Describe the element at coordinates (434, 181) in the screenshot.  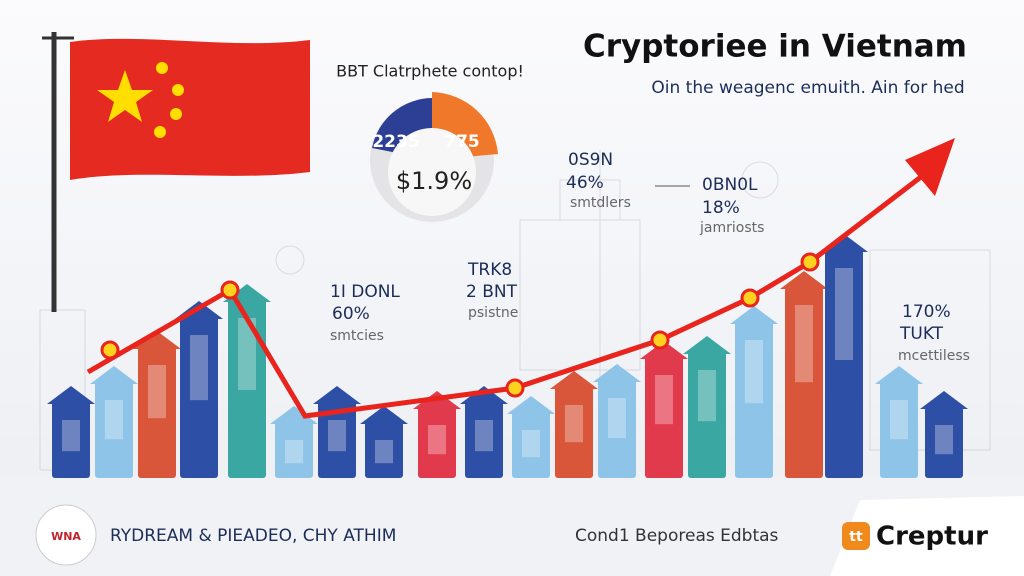
I see `donut-center-label: $1.9%` at that location.